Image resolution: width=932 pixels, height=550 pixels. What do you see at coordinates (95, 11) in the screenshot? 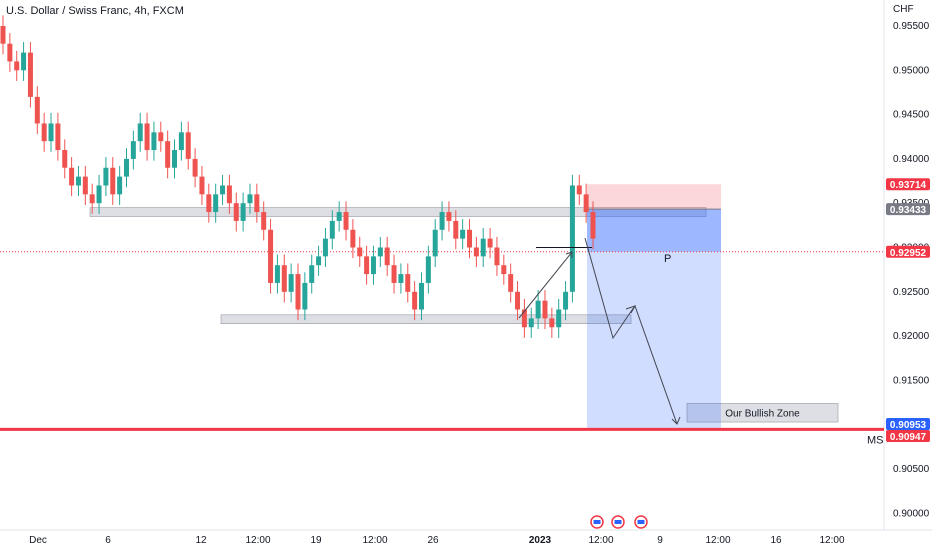
I see `chart-title: U.S. Dollar / Swiss Franc, 4h, FXCM` at bounding box center [95, 11].